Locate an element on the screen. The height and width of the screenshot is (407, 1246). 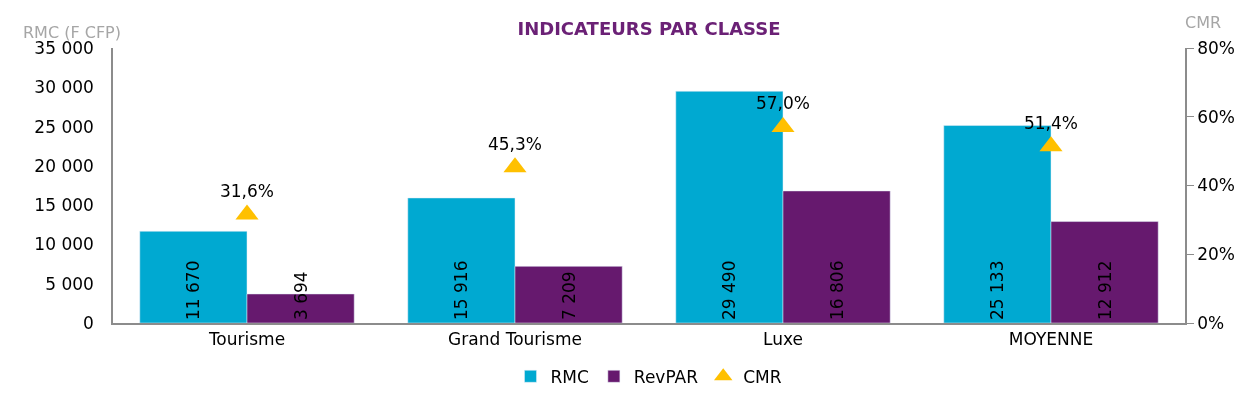
y2-tick-label: 20% is located at coordinates (1216, 254).